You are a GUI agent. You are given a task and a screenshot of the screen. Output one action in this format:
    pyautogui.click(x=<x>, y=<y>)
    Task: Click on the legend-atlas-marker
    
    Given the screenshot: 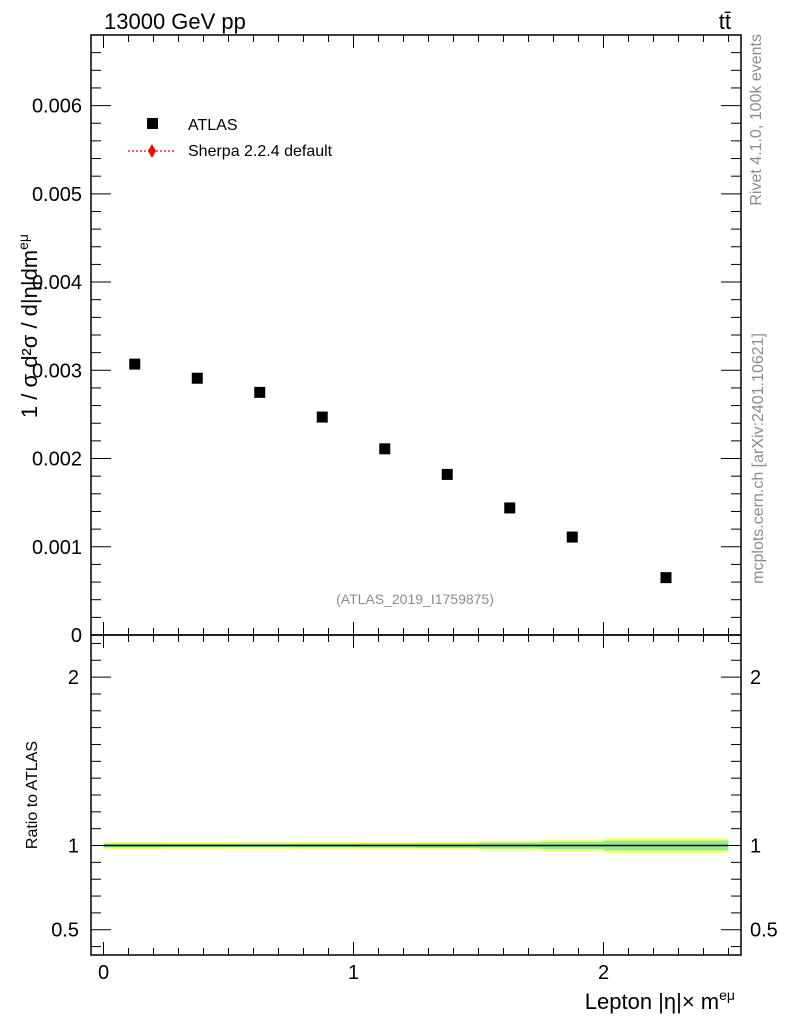 What is the action you would take?
    pyautogui.click(x=152, y=123)
    